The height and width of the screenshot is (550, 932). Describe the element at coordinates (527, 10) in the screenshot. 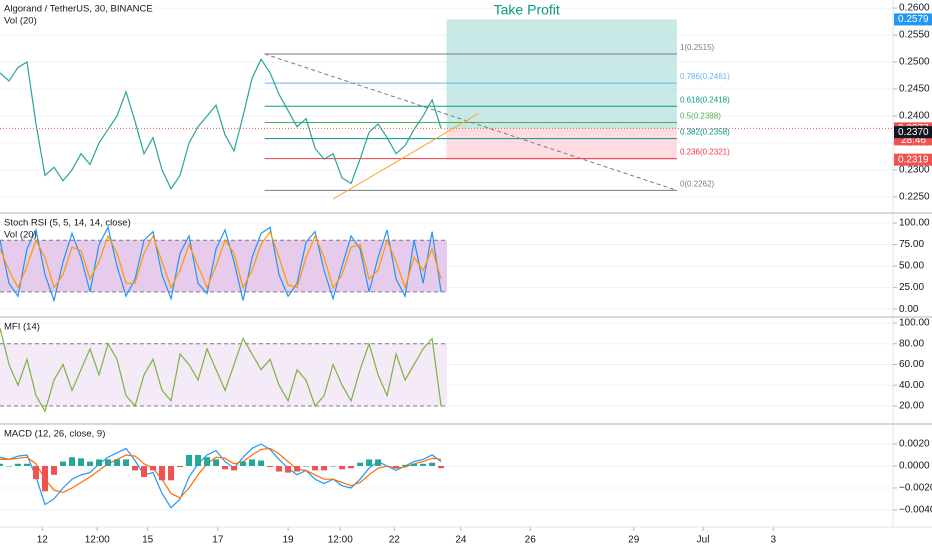

I see `annotation: Take Profit` at that location.